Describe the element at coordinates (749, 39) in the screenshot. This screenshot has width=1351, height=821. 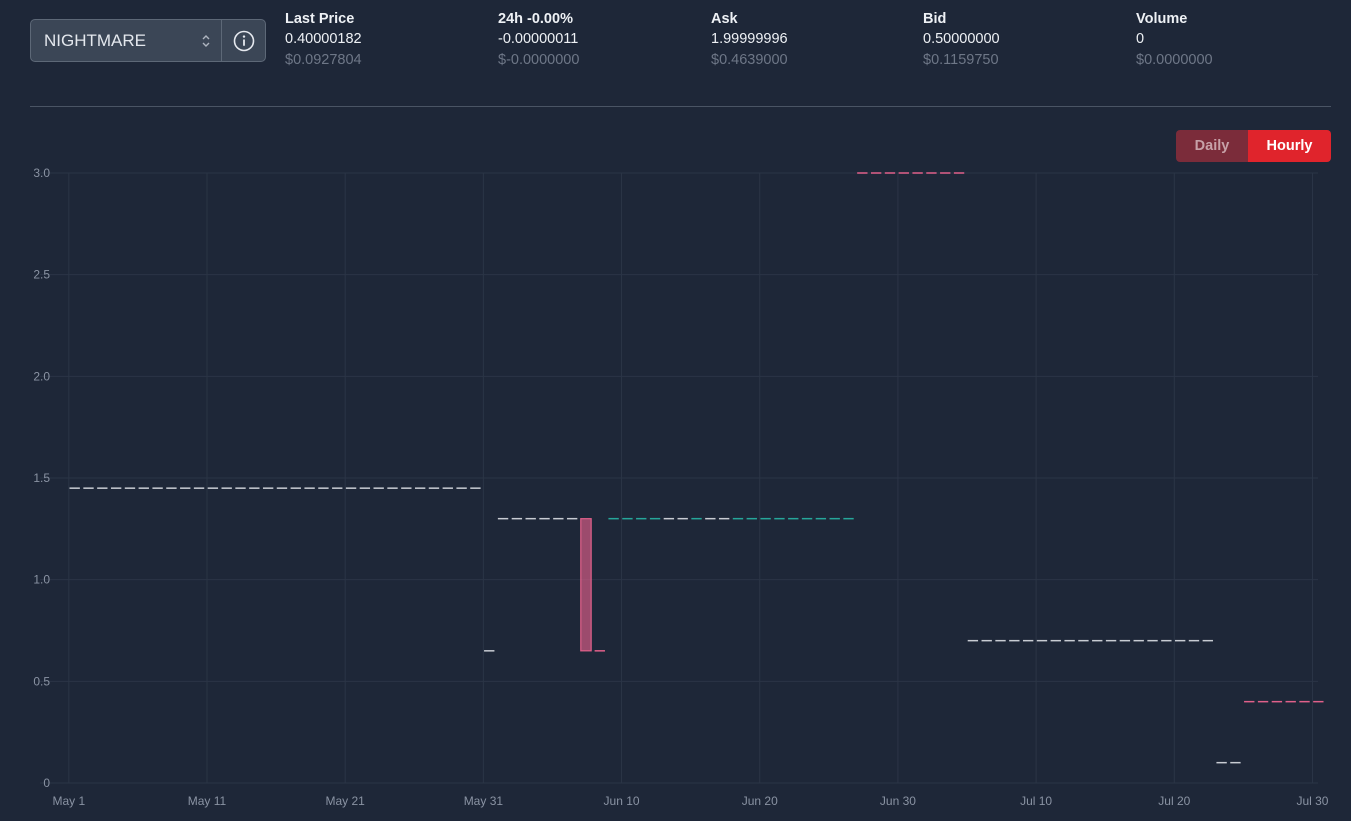
I see `stat-value: 1.99999996` at that location.